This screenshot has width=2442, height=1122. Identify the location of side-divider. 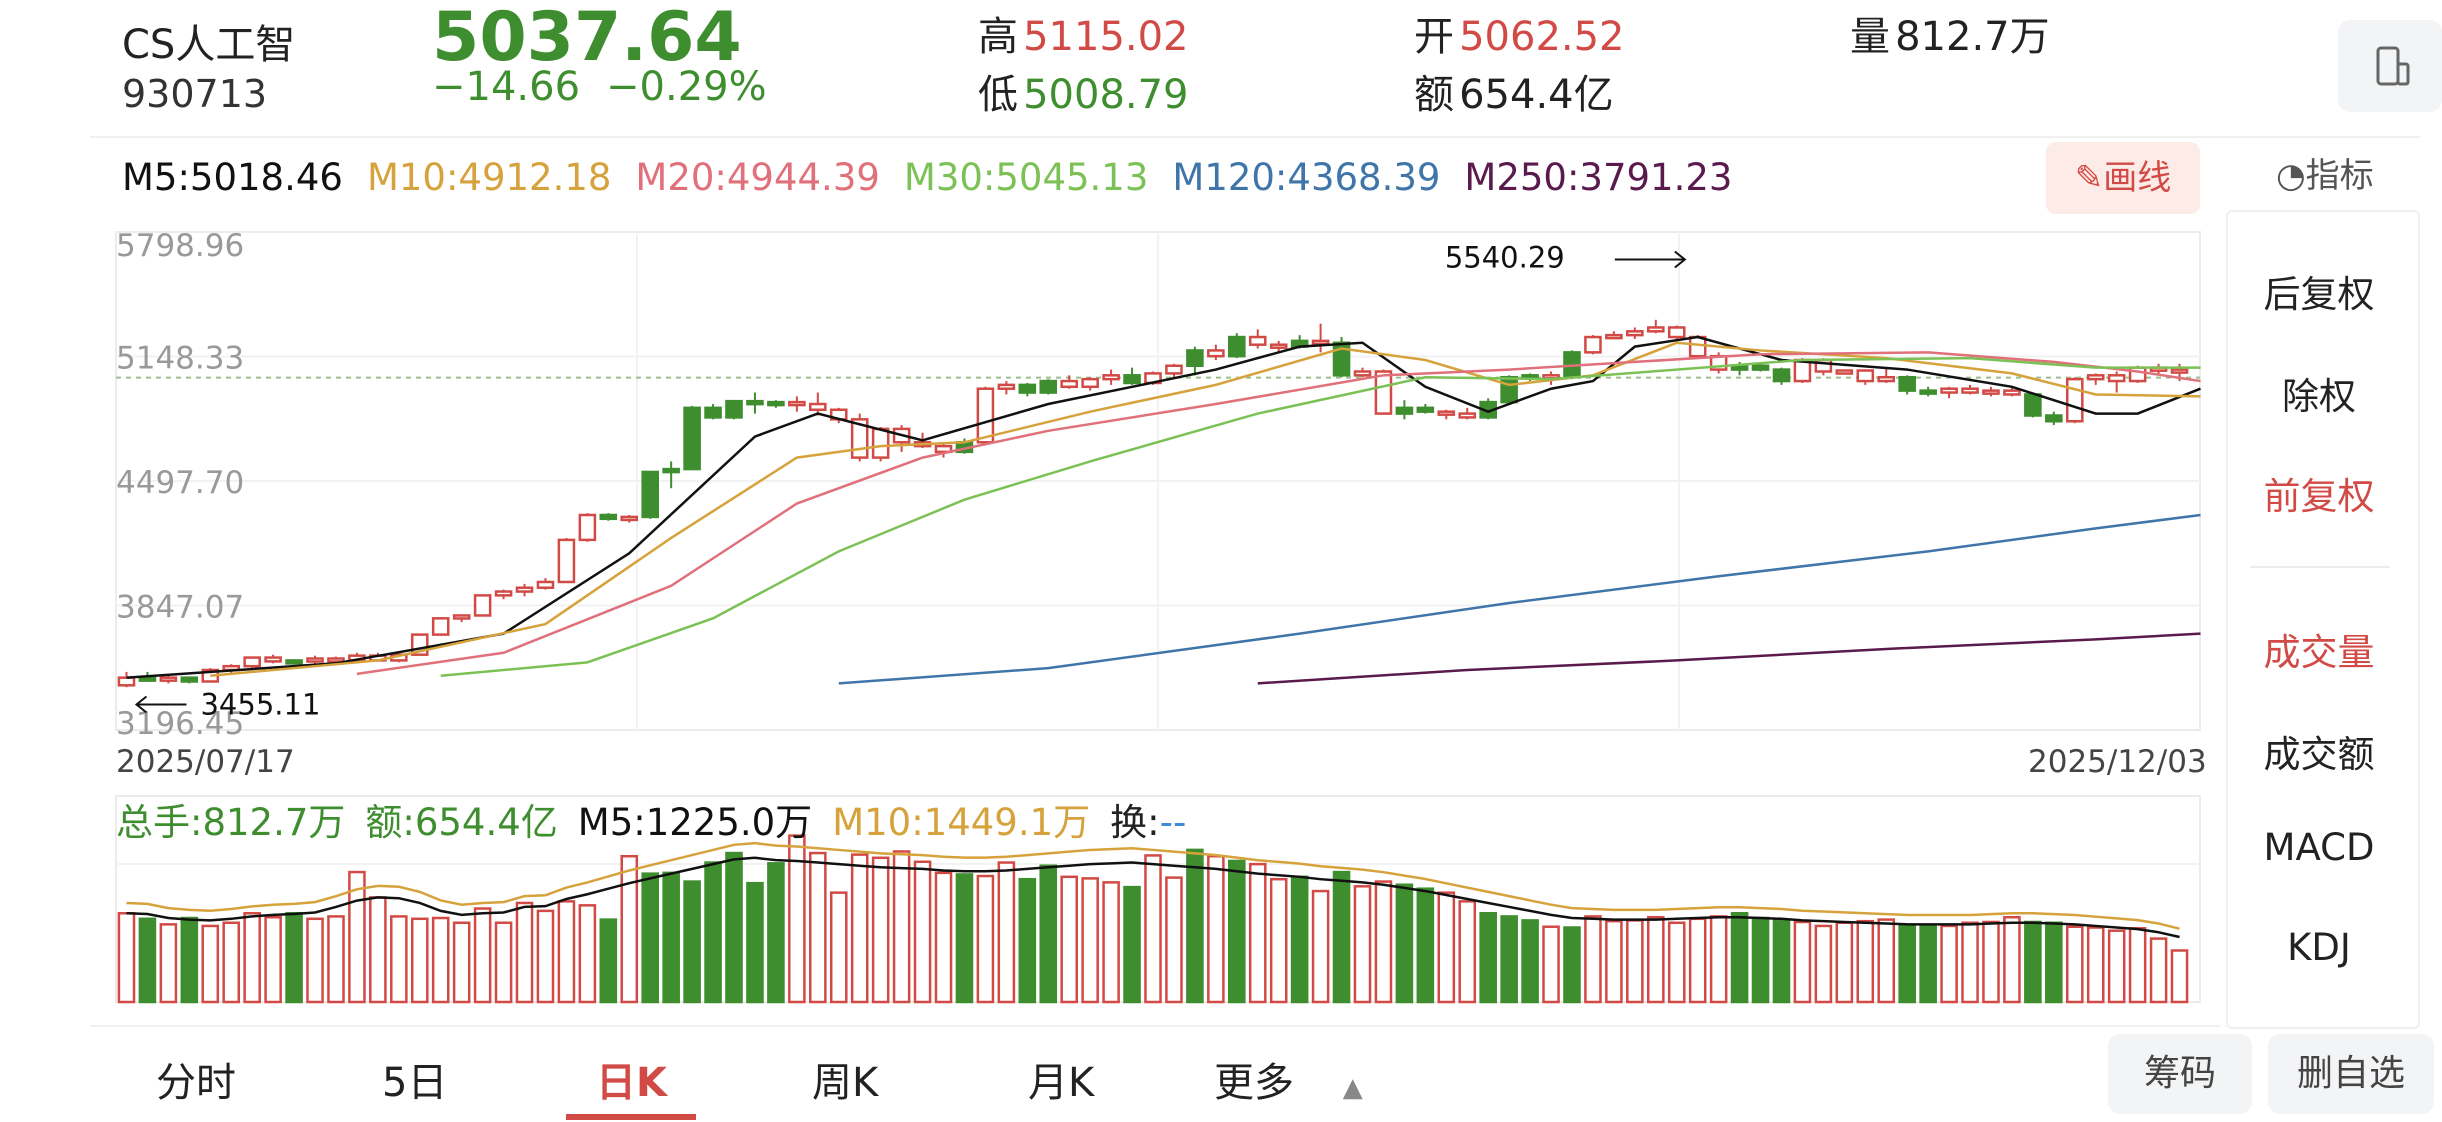
(2320, 567).